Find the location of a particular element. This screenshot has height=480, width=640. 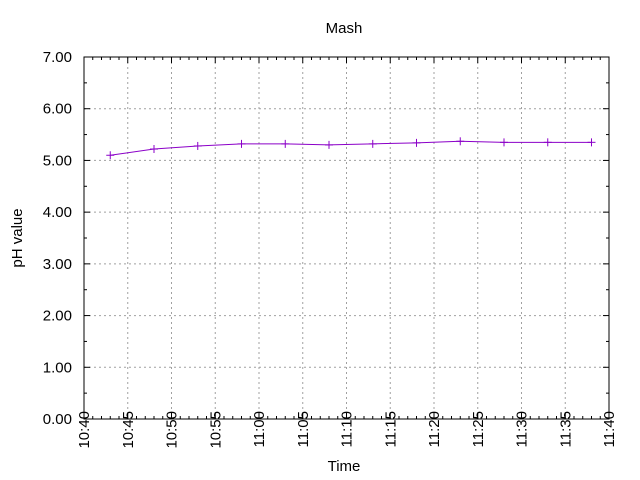

x-tick-label: 10:45 is located at coordinates (128, 430).